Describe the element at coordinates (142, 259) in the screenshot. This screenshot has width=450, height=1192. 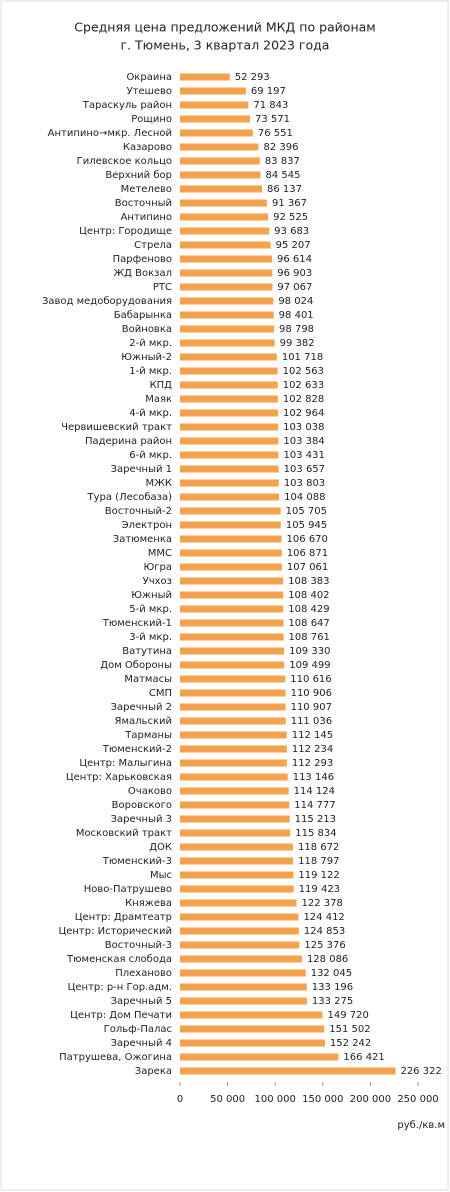
I see `y-tick-label: Парфеново` at that location.